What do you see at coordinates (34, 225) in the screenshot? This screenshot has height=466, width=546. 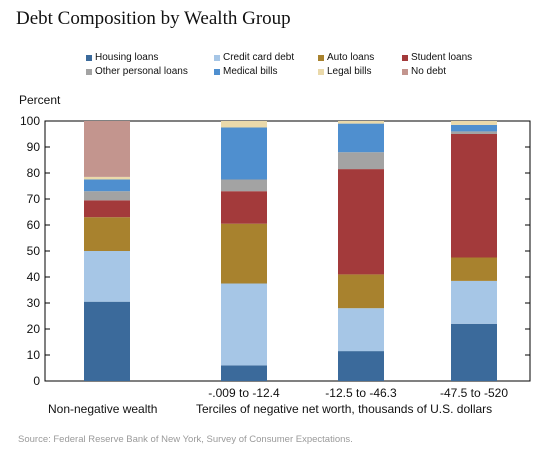 I see `y-tick-label: 60` at bounding box center [34, 225].